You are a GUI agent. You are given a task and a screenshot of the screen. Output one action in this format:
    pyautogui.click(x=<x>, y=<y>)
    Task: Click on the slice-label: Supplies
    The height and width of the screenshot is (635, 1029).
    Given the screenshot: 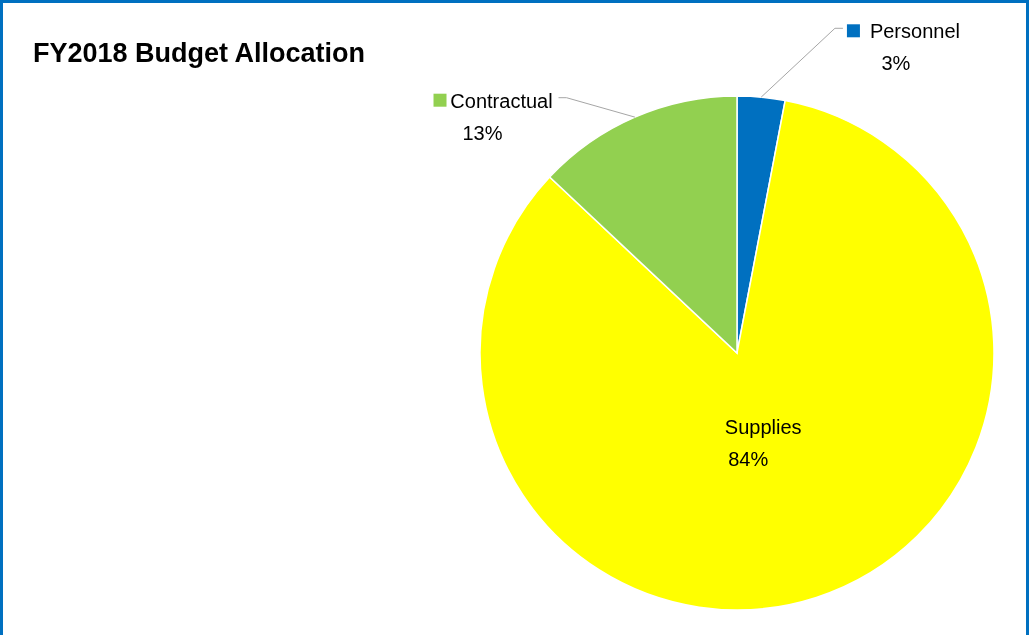 What is the action you would take?
    pyautogui.click(x=763, y=426)
    